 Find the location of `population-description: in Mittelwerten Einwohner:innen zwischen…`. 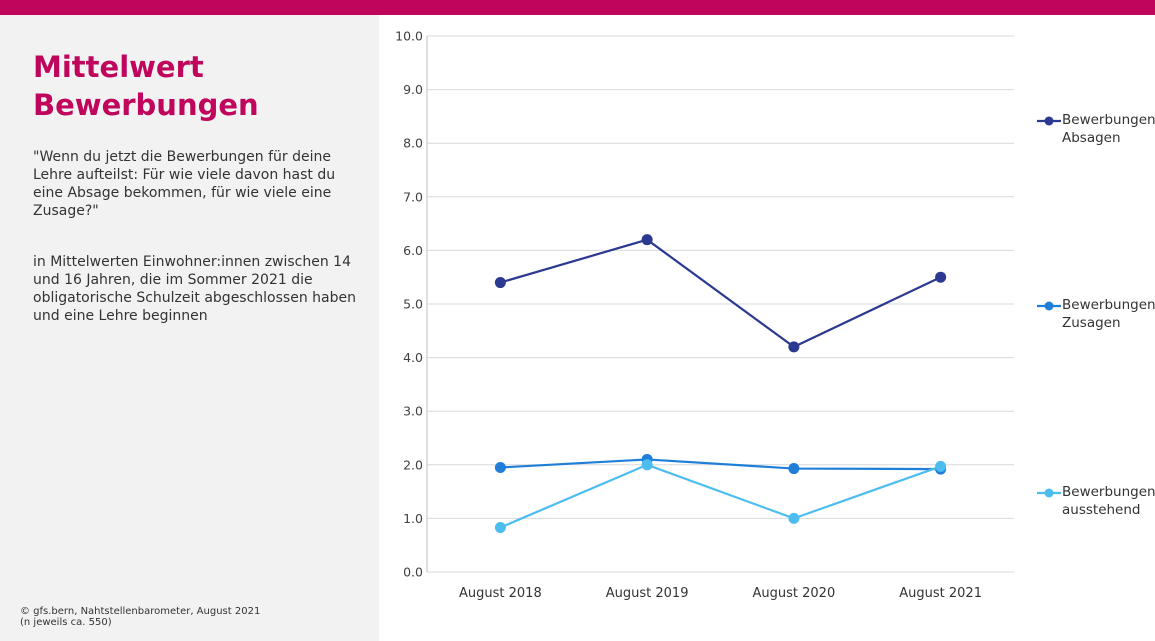

population-description: in Mittelwerten Einwohner:innen zwischen… is located at coordinates (194, 289).